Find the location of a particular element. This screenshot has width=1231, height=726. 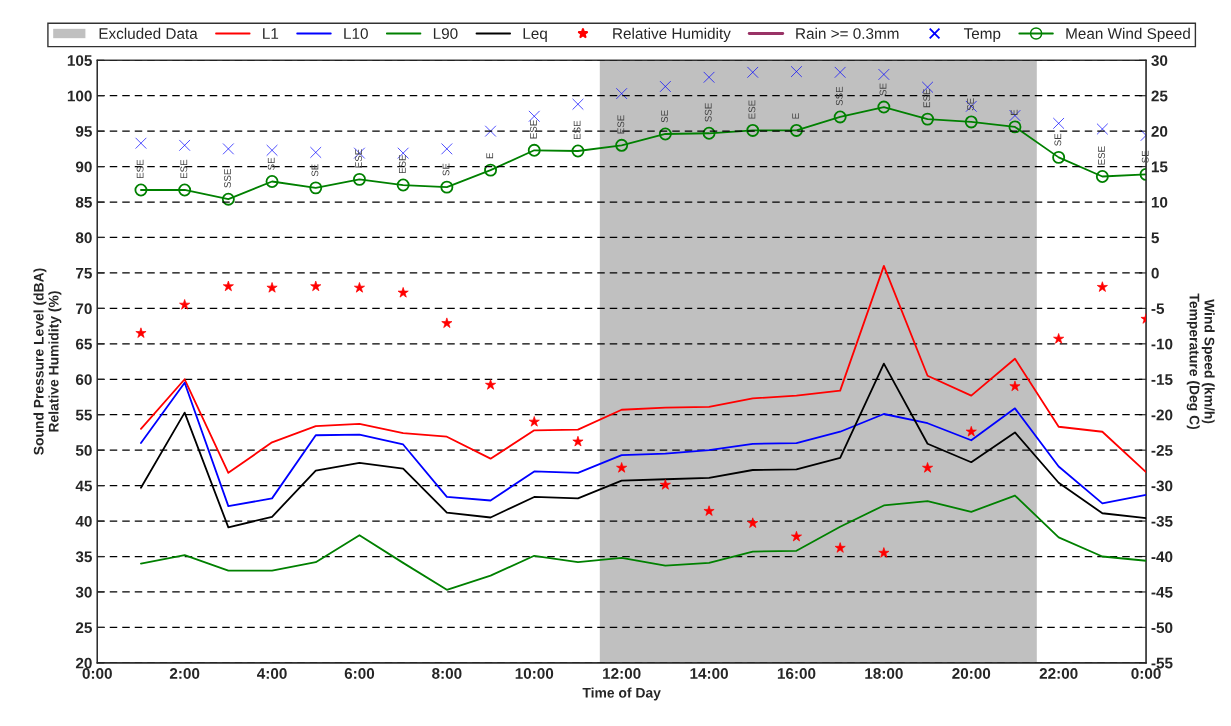

y2-tick-label: 25 is located at coordinates (1159, 96).